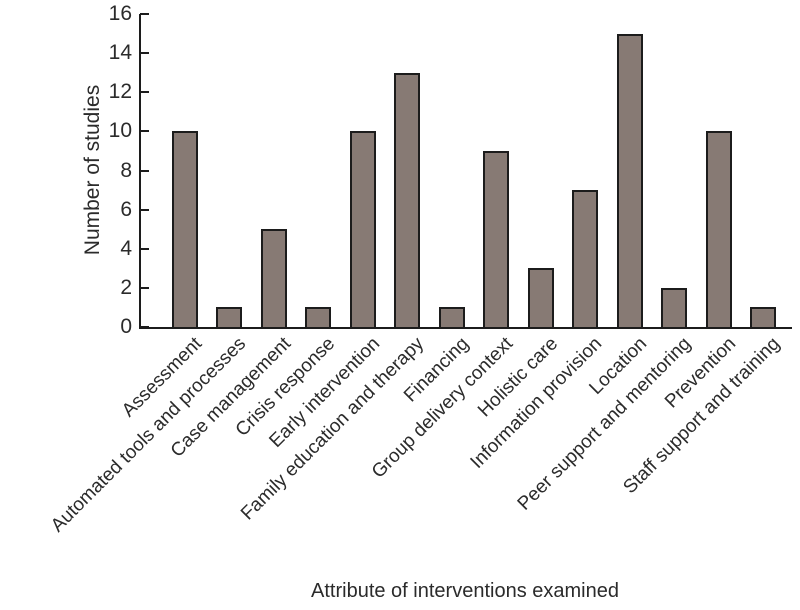 This screenshot has height=610, width=800. I want to click on bar-staff-support-and-training, so click(763, 317).